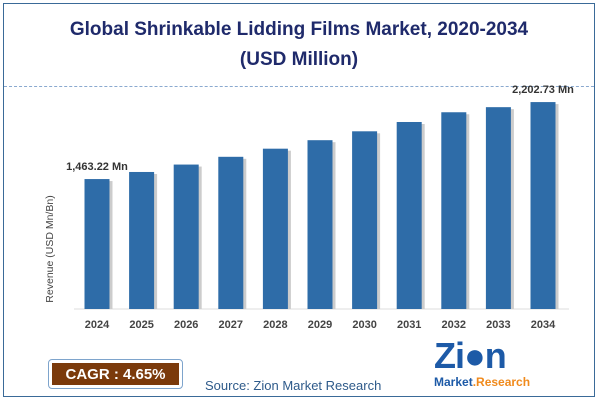  I want to click on bar-2026, so click(186, 236).